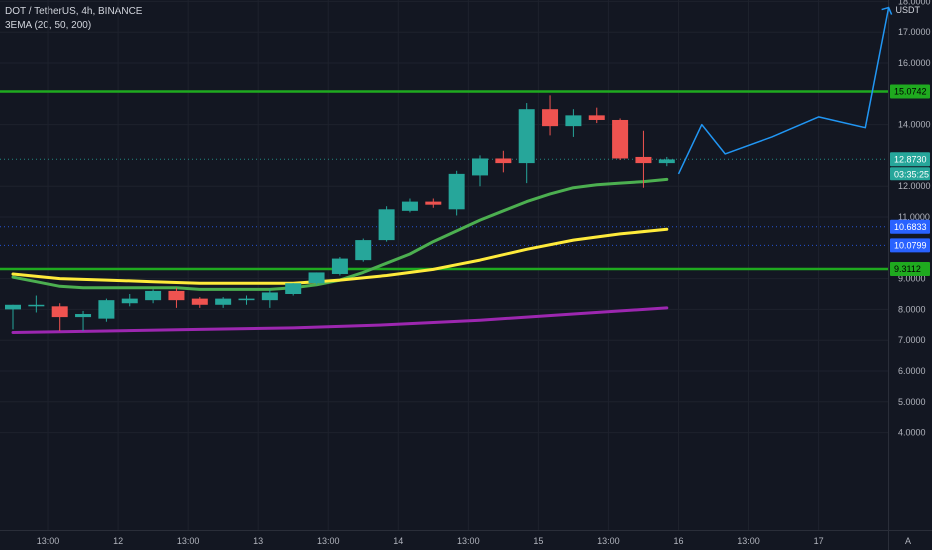  I want to click on y-tick-label: 11.0000, so click(914, 217).